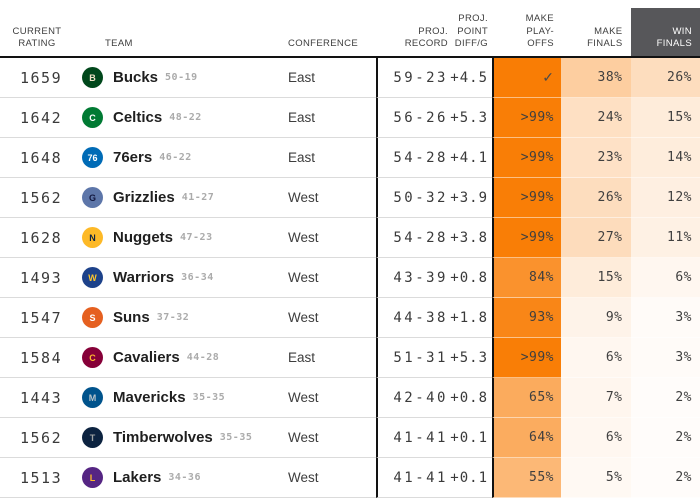 Image resolution: width=700 pixels, height=498 pixels. Describe the element at coordinates (40, 398) in the screenshot. I see `rating-cell: 1443` at that location.